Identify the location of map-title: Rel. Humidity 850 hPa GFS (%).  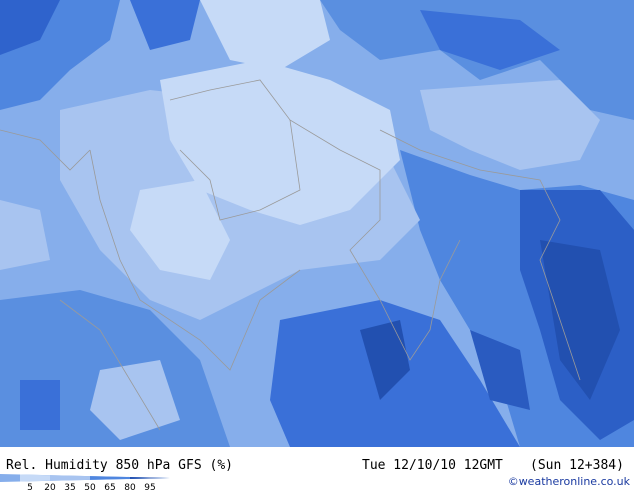
(119, 465).